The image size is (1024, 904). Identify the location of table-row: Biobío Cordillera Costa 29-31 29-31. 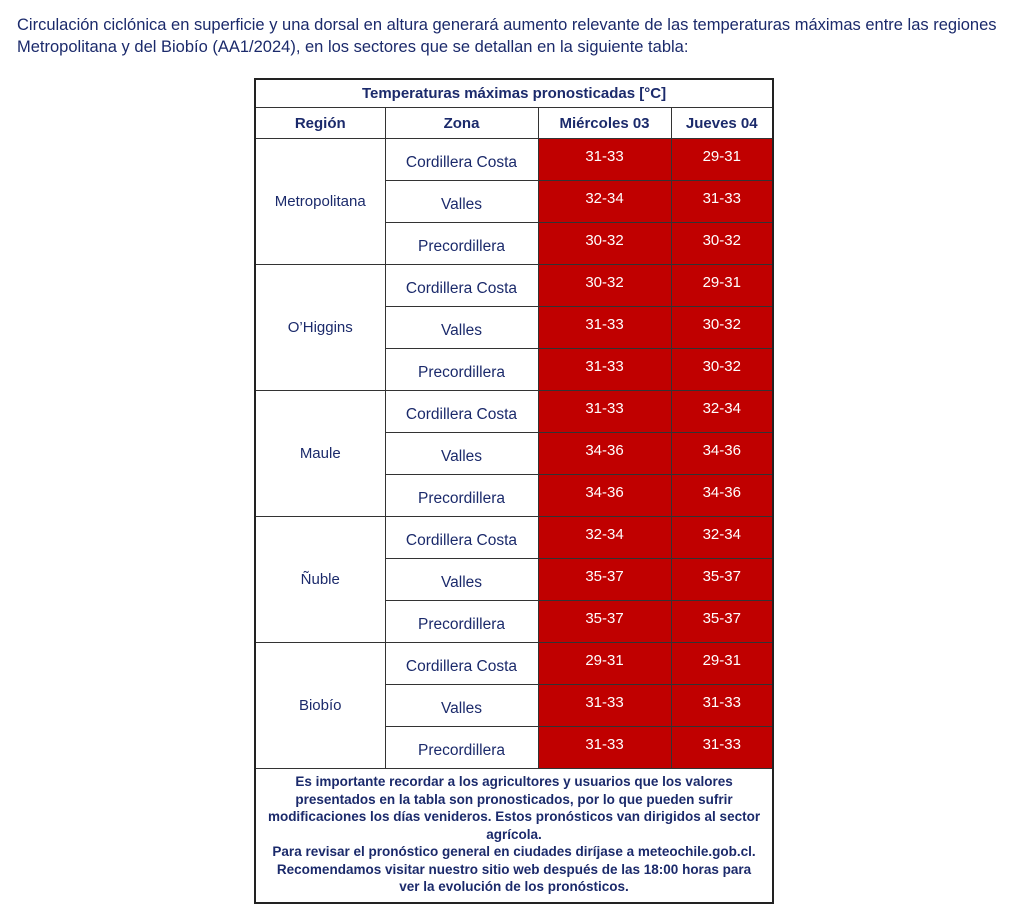
(514, 705).